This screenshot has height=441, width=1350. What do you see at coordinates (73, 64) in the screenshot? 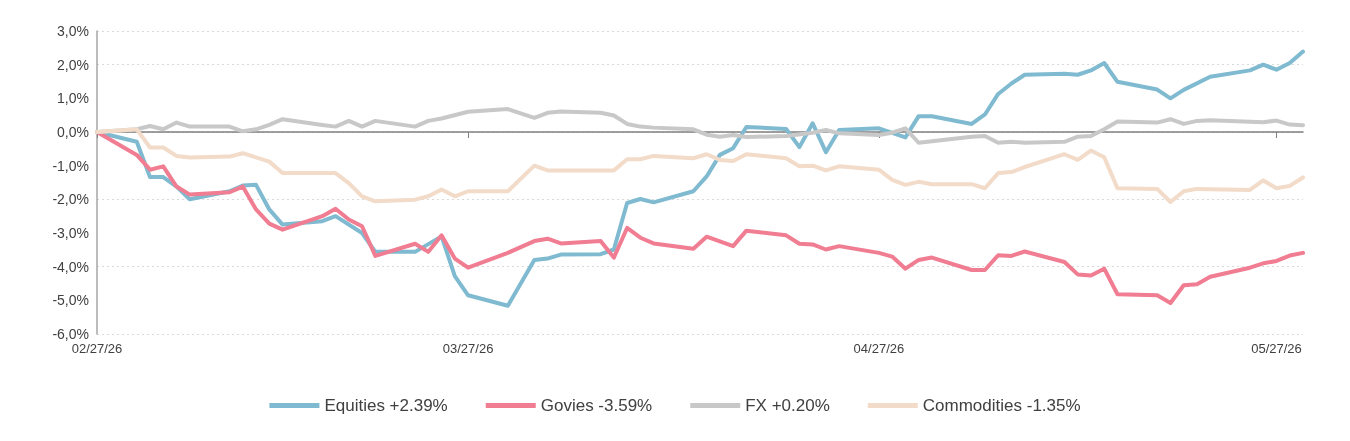
I see `y-tick-label: 2,0%` at bounding box center [73, 64].